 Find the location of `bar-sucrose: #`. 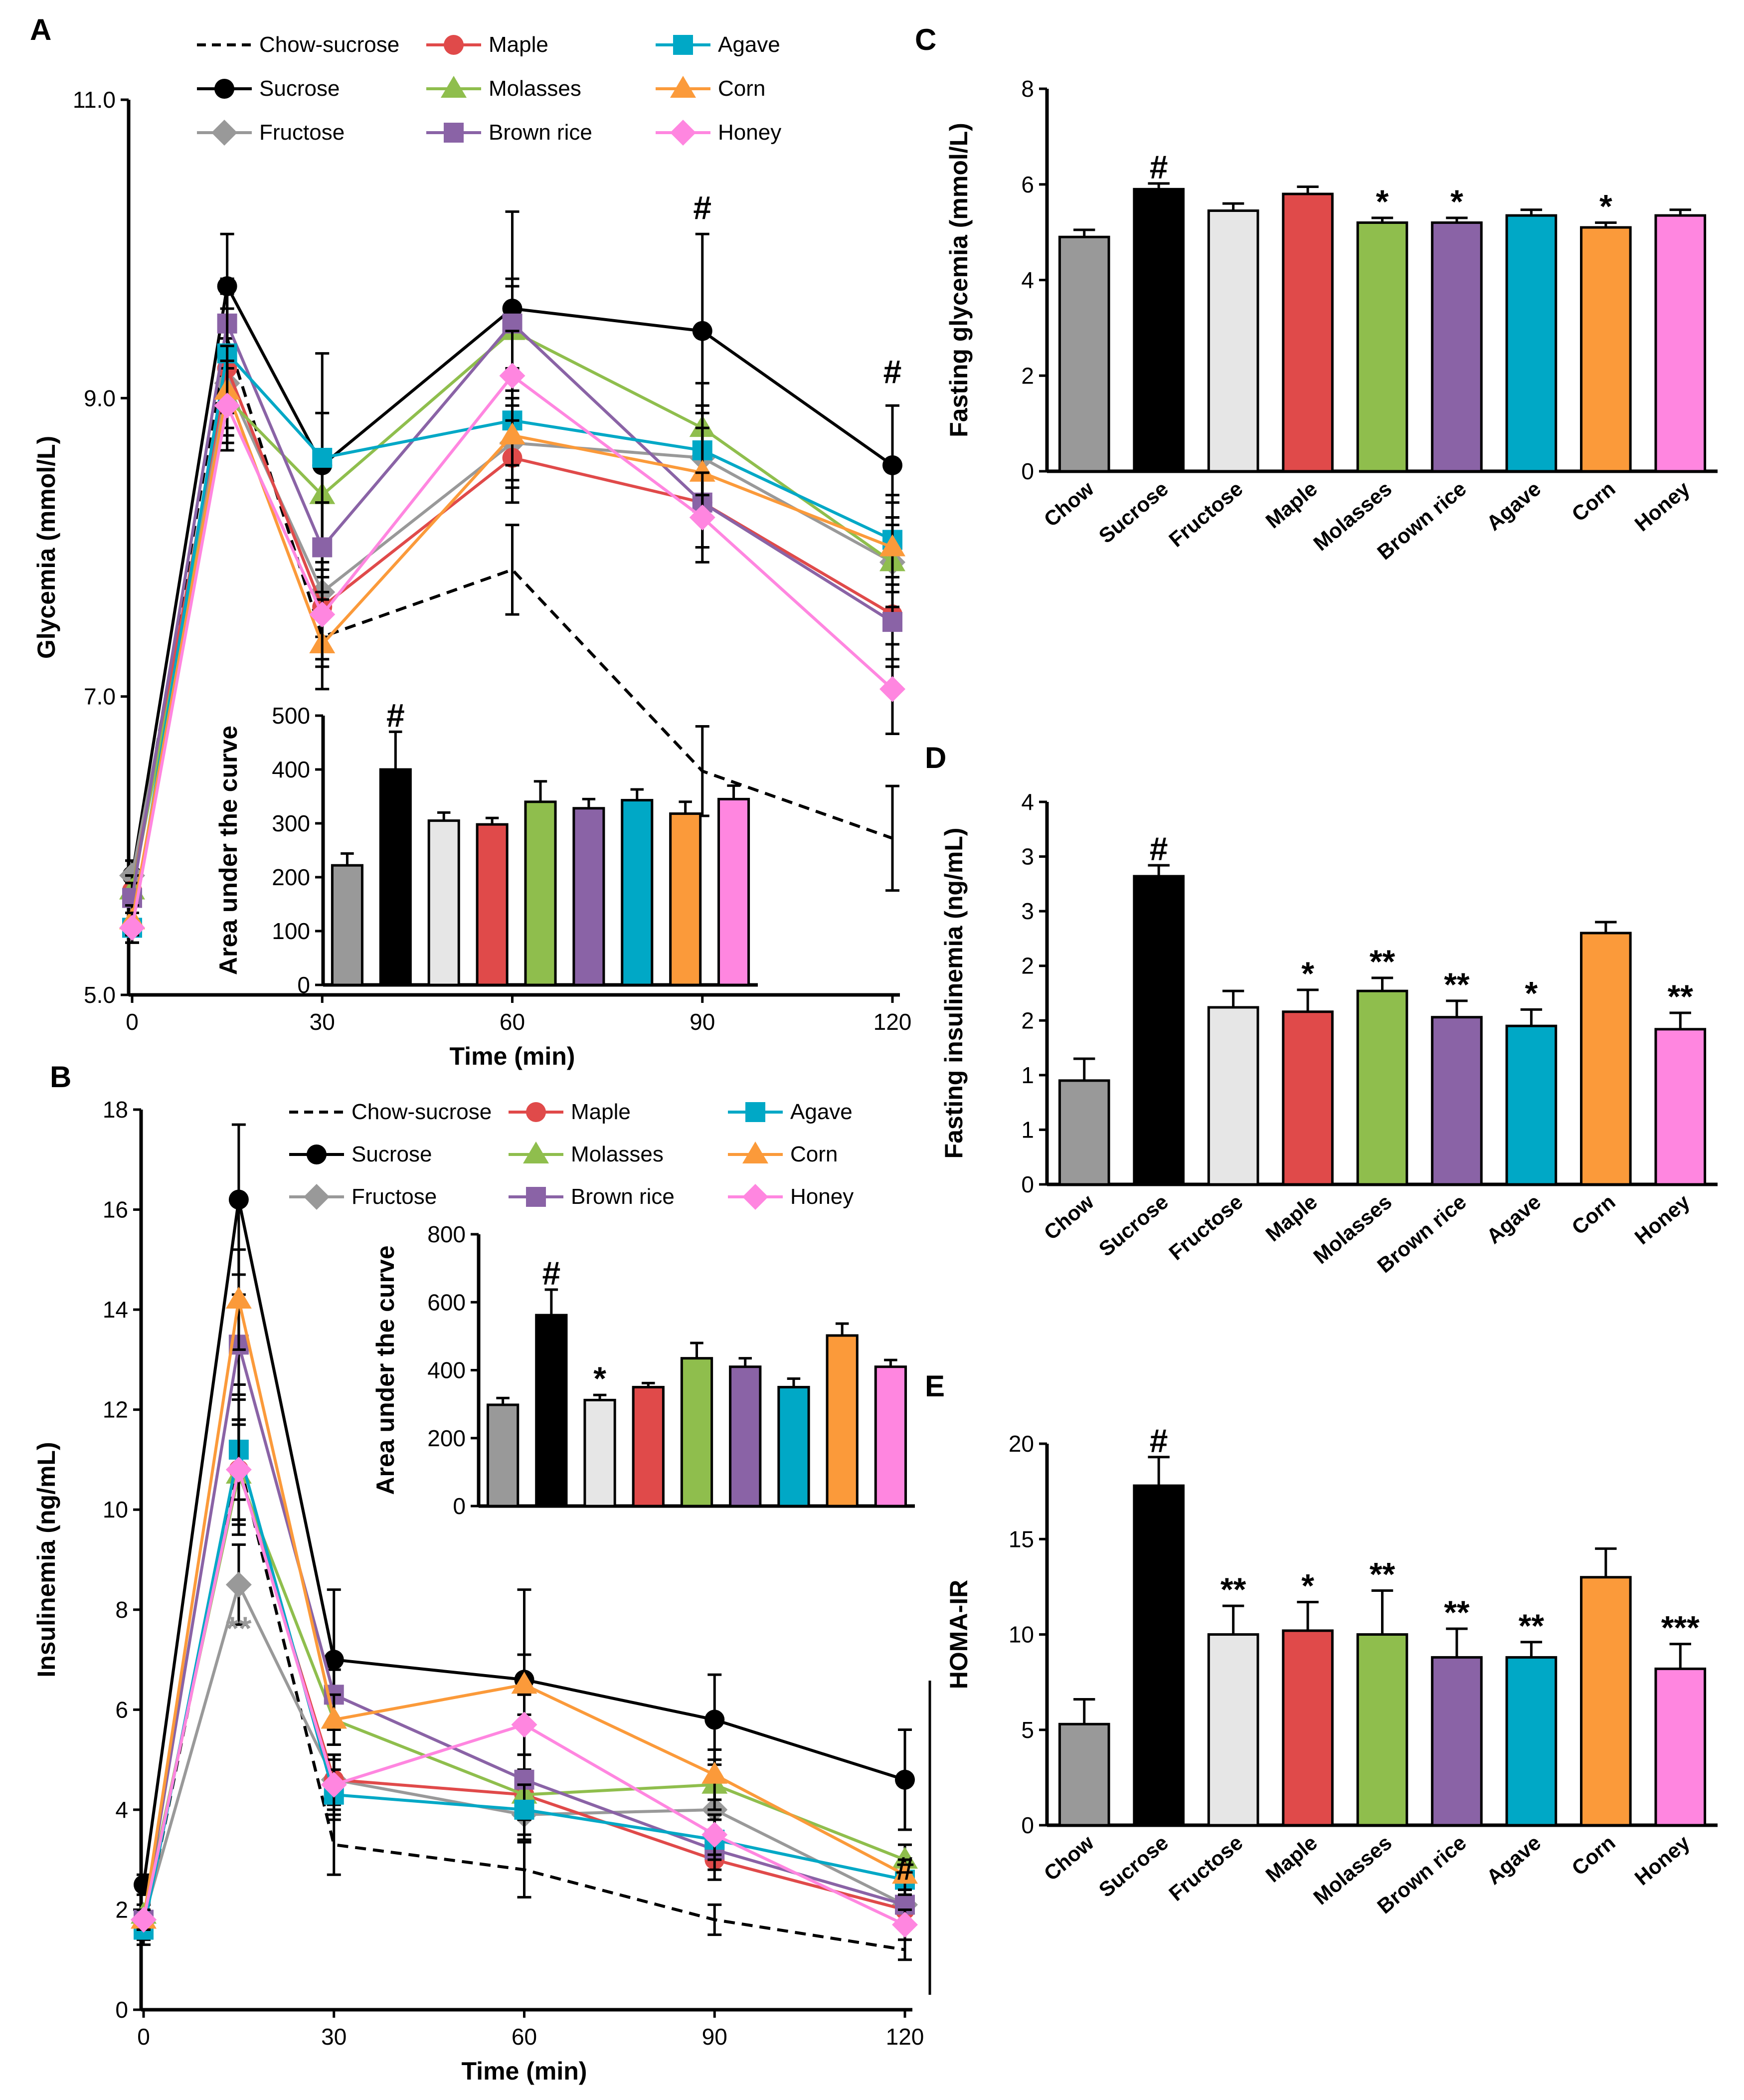

bar-sucrose: # is located at coordinates (395, 841).